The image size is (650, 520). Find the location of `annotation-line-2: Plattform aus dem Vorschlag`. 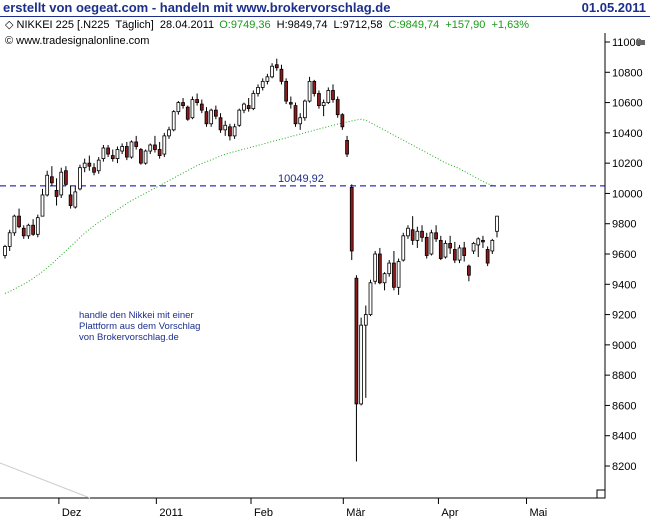

annotation-line-2: Plattform aus dem Vorschlag is located at coordinates (139, 326).